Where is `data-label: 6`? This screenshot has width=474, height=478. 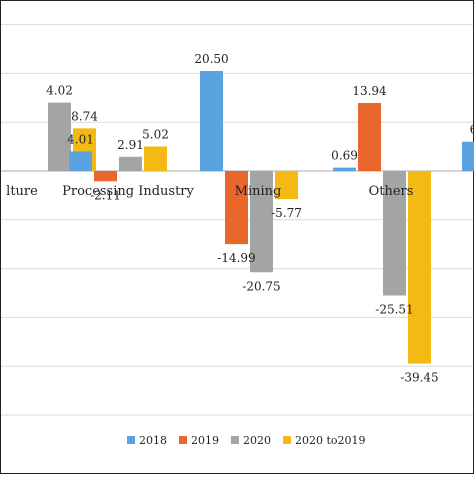 data-label: 6 is located at coordinates (472, 130).